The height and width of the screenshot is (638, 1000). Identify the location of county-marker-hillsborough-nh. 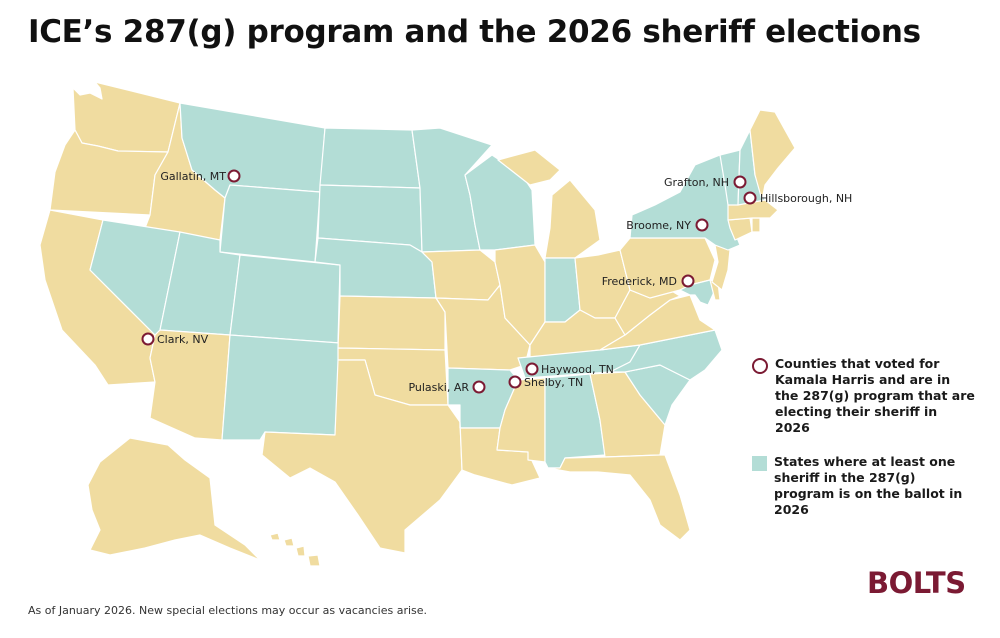
(750, 198).